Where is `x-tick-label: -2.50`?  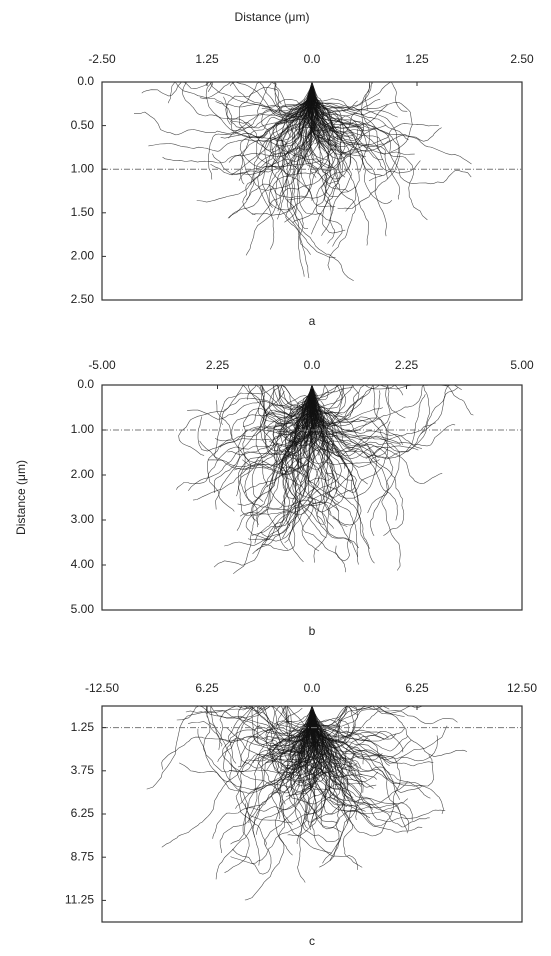 x-tick-label: -2.50 is located at coordinates (102, 59).